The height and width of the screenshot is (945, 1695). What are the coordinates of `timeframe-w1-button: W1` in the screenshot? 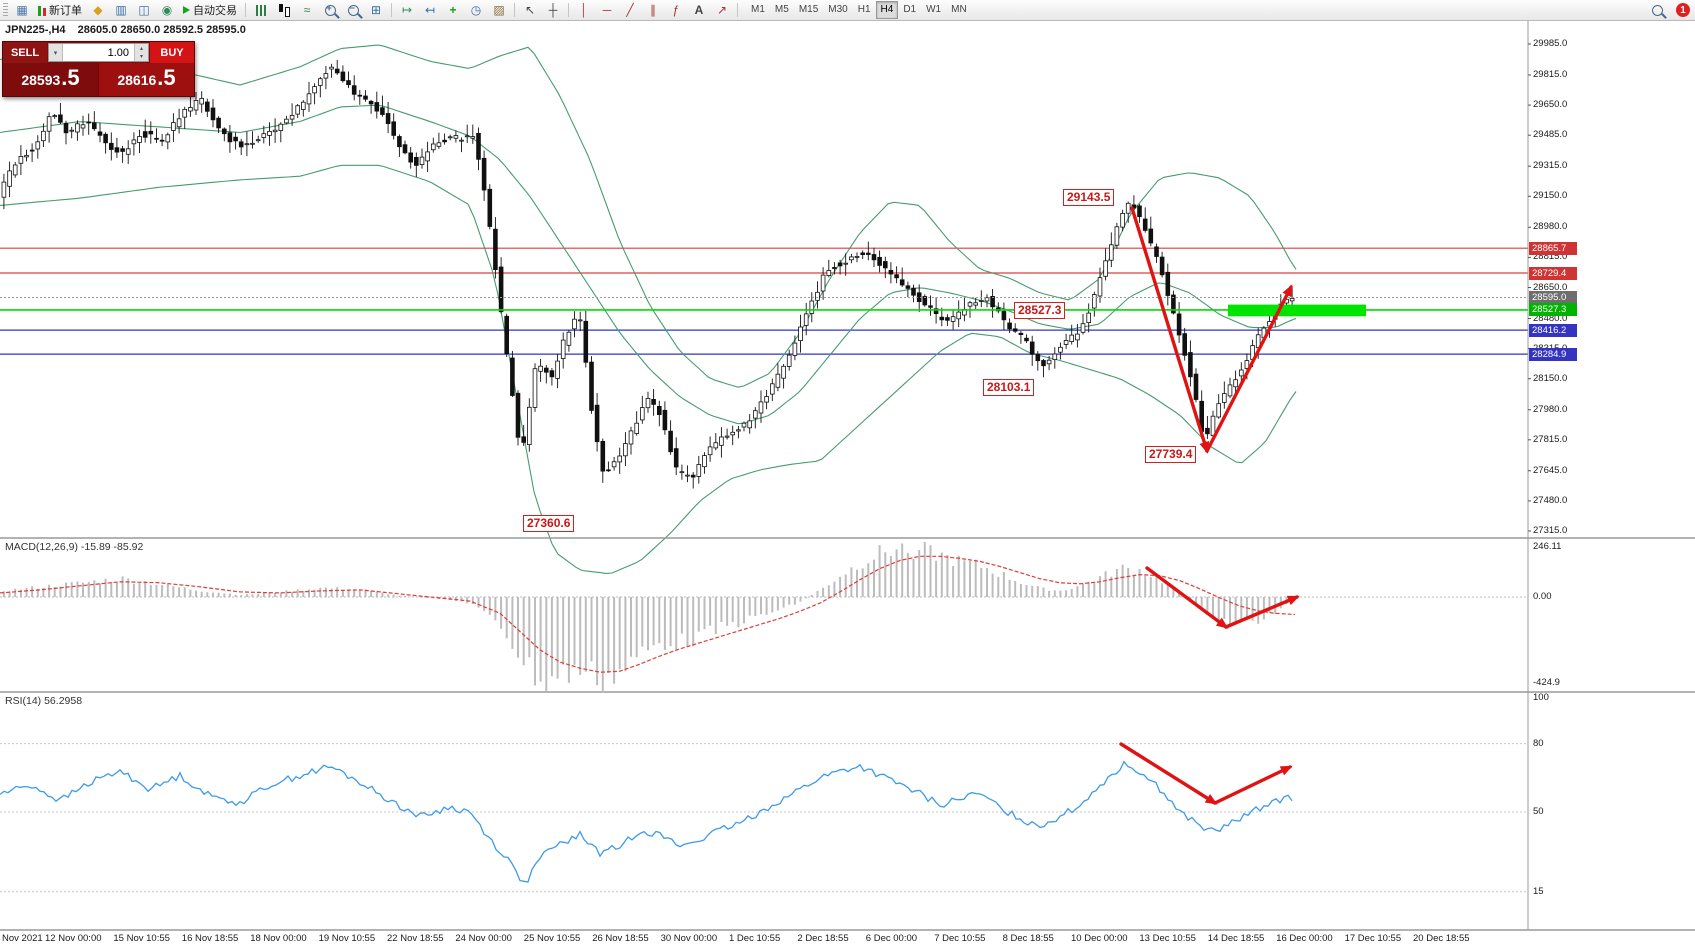 It's located at (934, 9).